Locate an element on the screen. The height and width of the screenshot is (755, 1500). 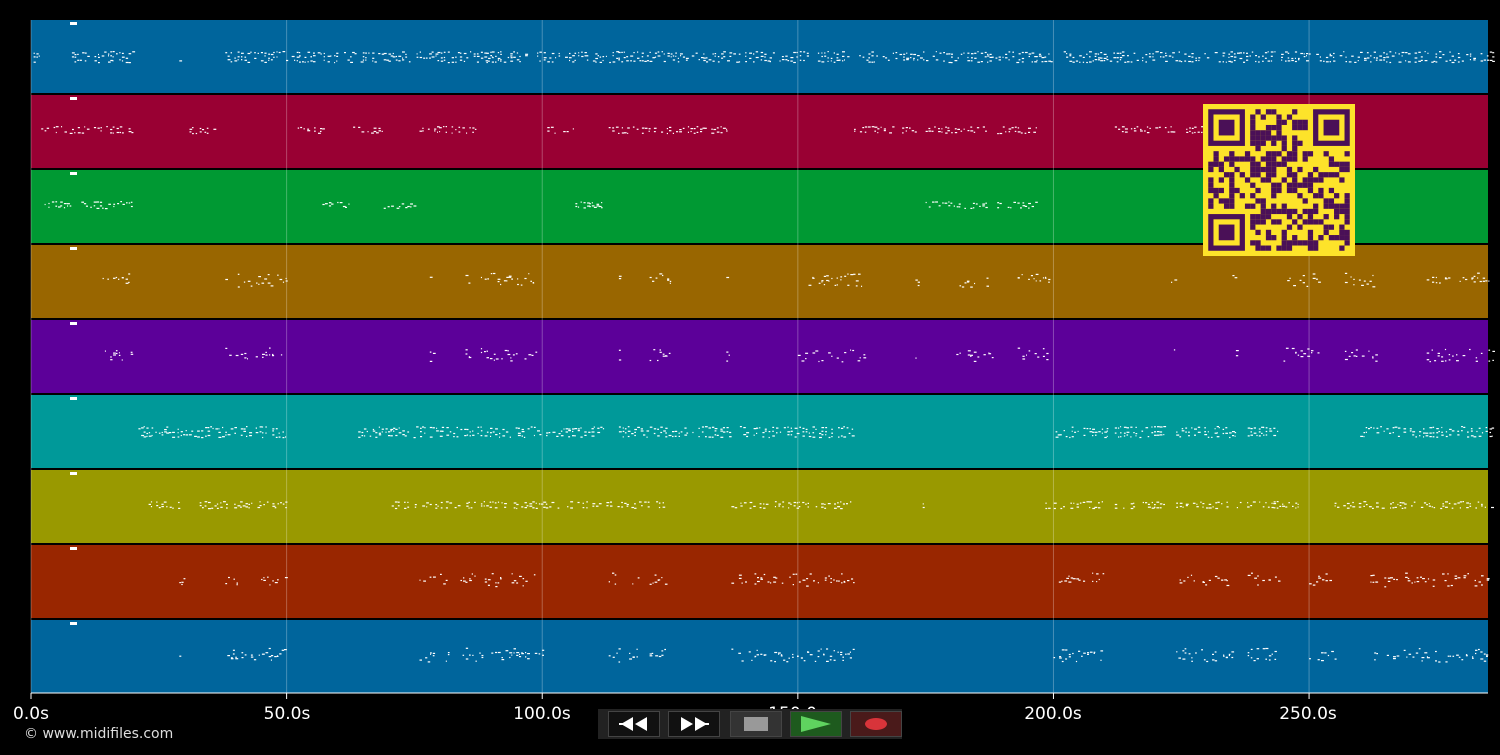
rewind-button is located at coordinates (634, 724).